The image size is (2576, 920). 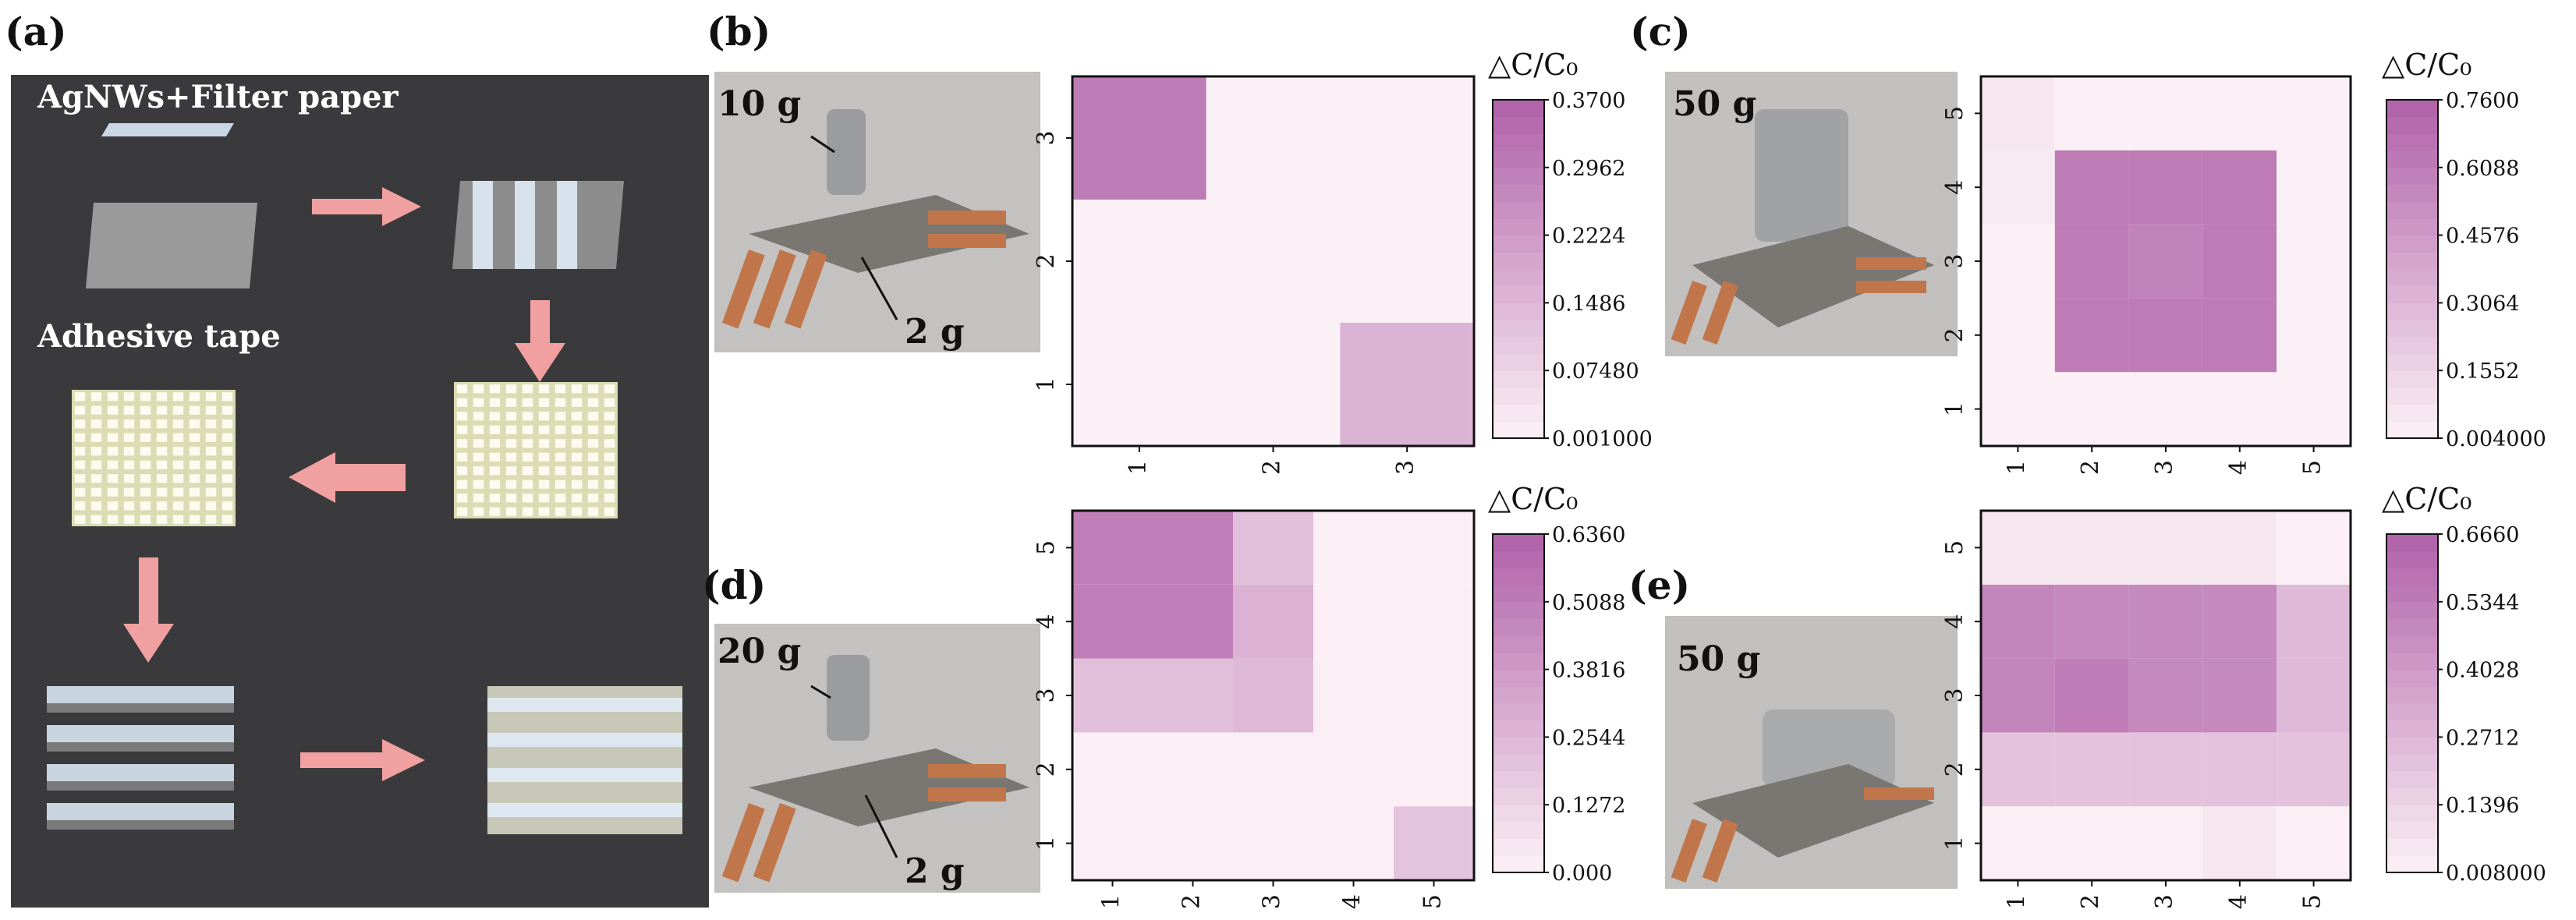 What do you see at coordinates (584, 760) in the screenshot?
I see `assembled-device` at bounding box center [584, 760].